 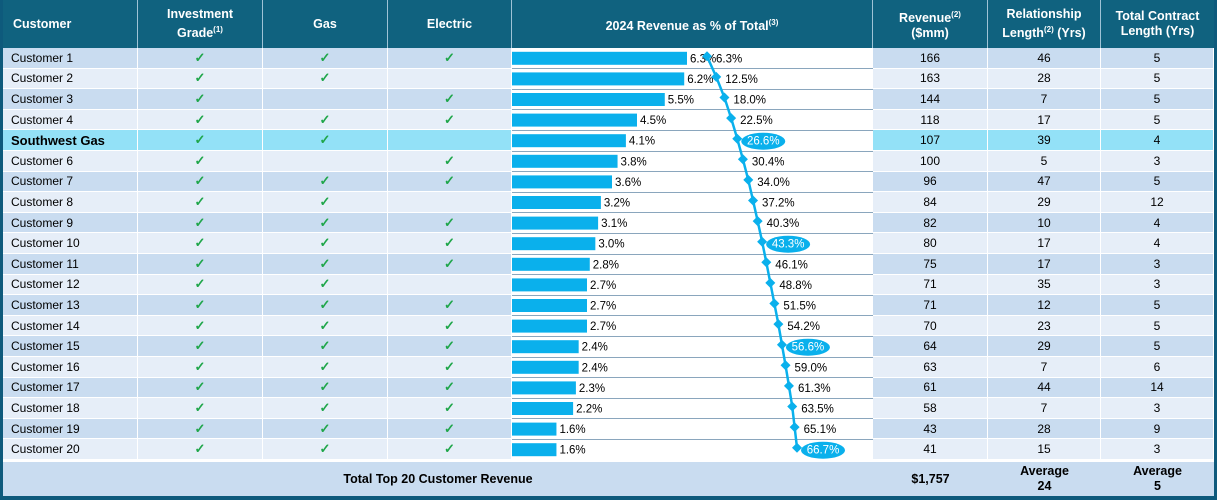 What do you see at coordinates (70, 325) in the screenshot?
I see `customer-name: Customer 14` at bounding box center [70, 325].